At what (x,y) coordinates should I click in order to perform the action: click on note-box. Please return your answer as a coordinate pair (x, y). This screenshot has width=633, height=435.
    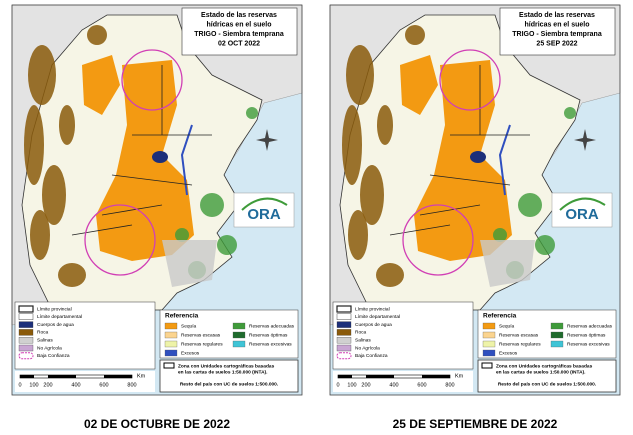
    Looking at the image, I should click on (229, 376).